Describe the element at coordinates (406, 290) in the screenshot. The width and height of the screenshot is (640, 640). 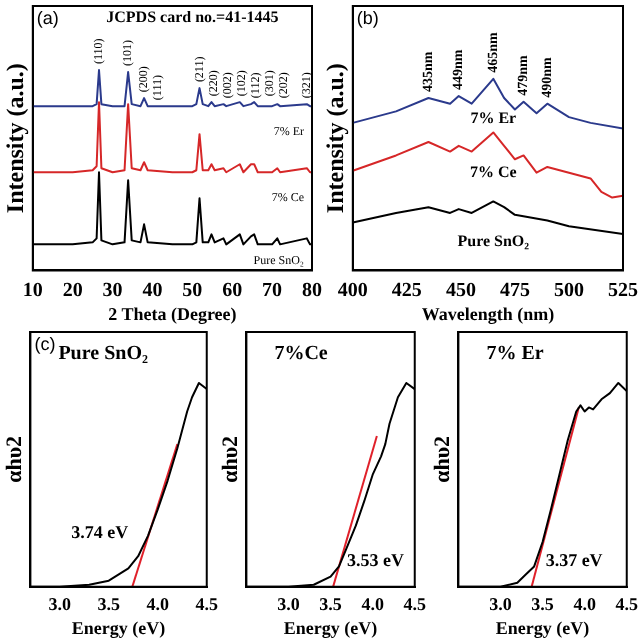
I see `x-tick-label: 425` at that location.